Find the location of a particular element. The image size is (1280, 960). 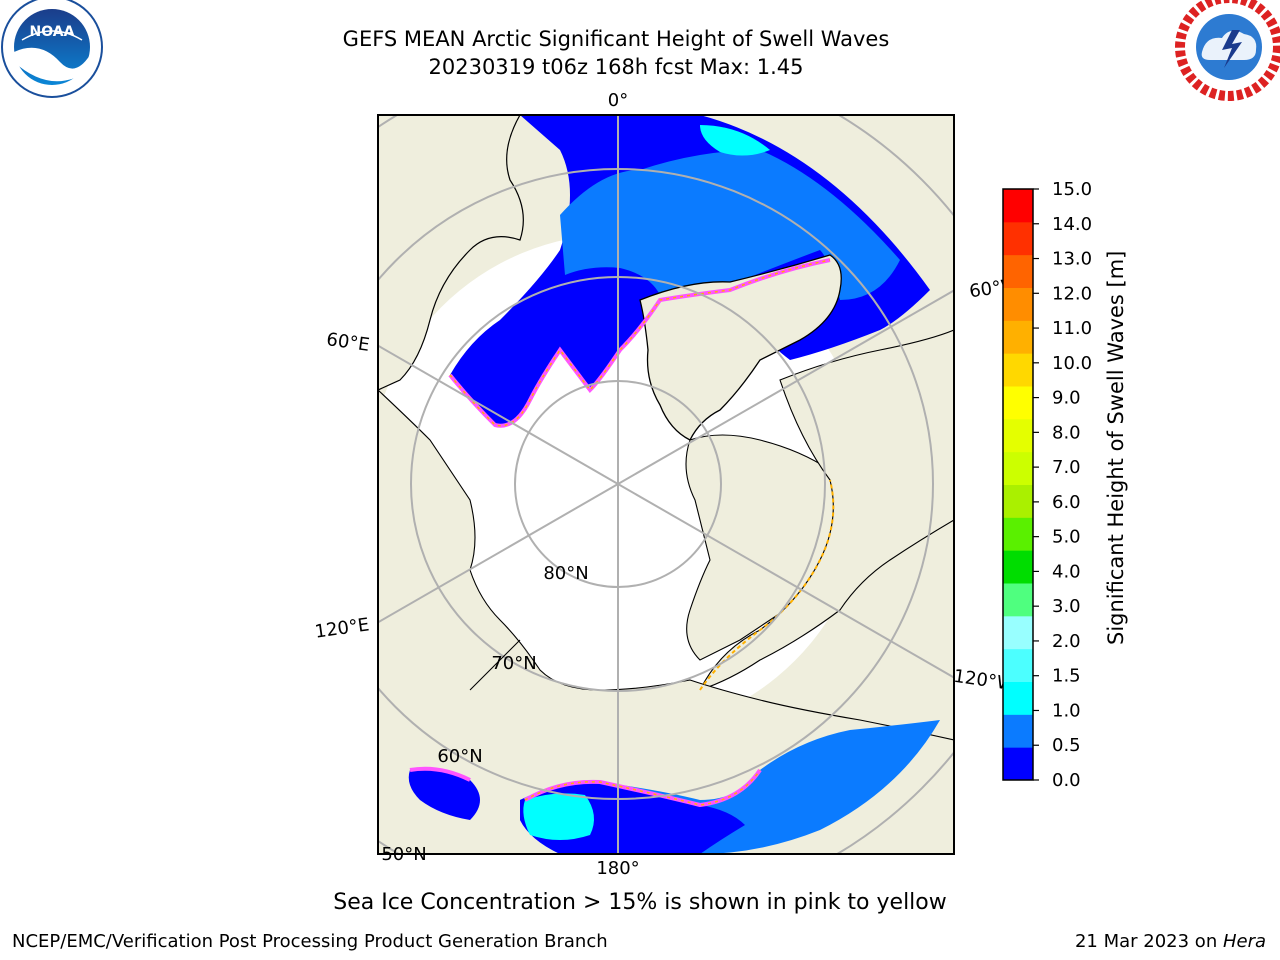

colorbar is located at coordinates (1018, 485).